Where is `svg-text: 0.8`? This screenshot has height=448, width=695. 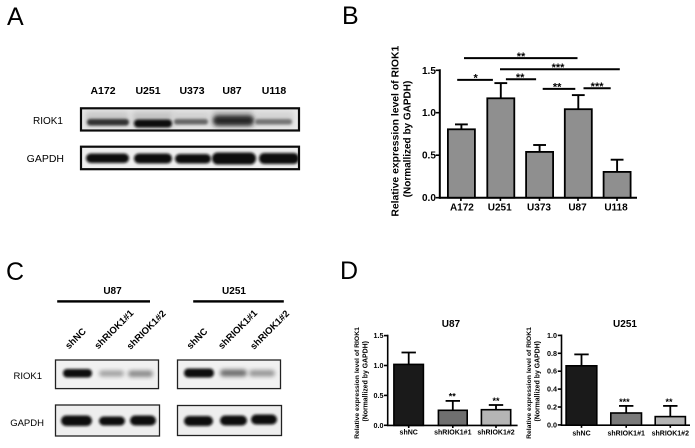 svg-text: 0.8 is located at coordinates (552, 353).